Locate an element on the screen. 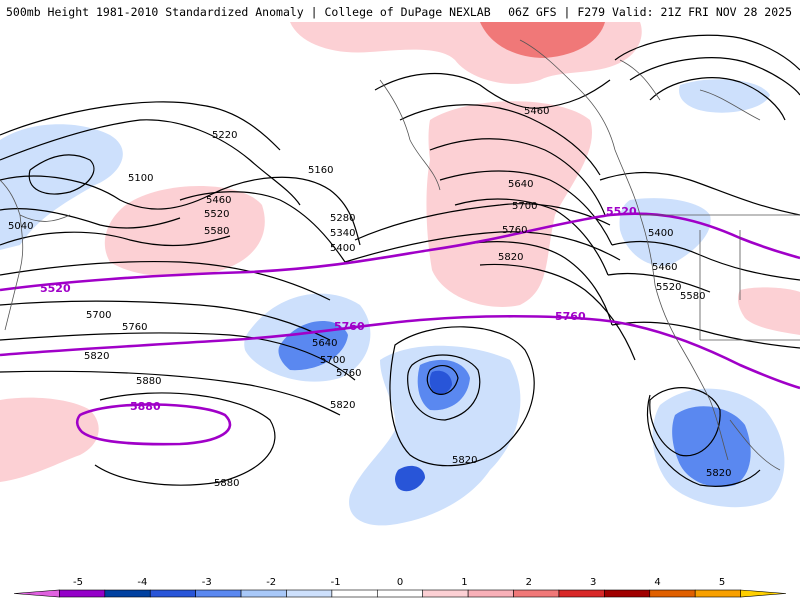  contour-label: 5100 is located at coordinates (140, 178).